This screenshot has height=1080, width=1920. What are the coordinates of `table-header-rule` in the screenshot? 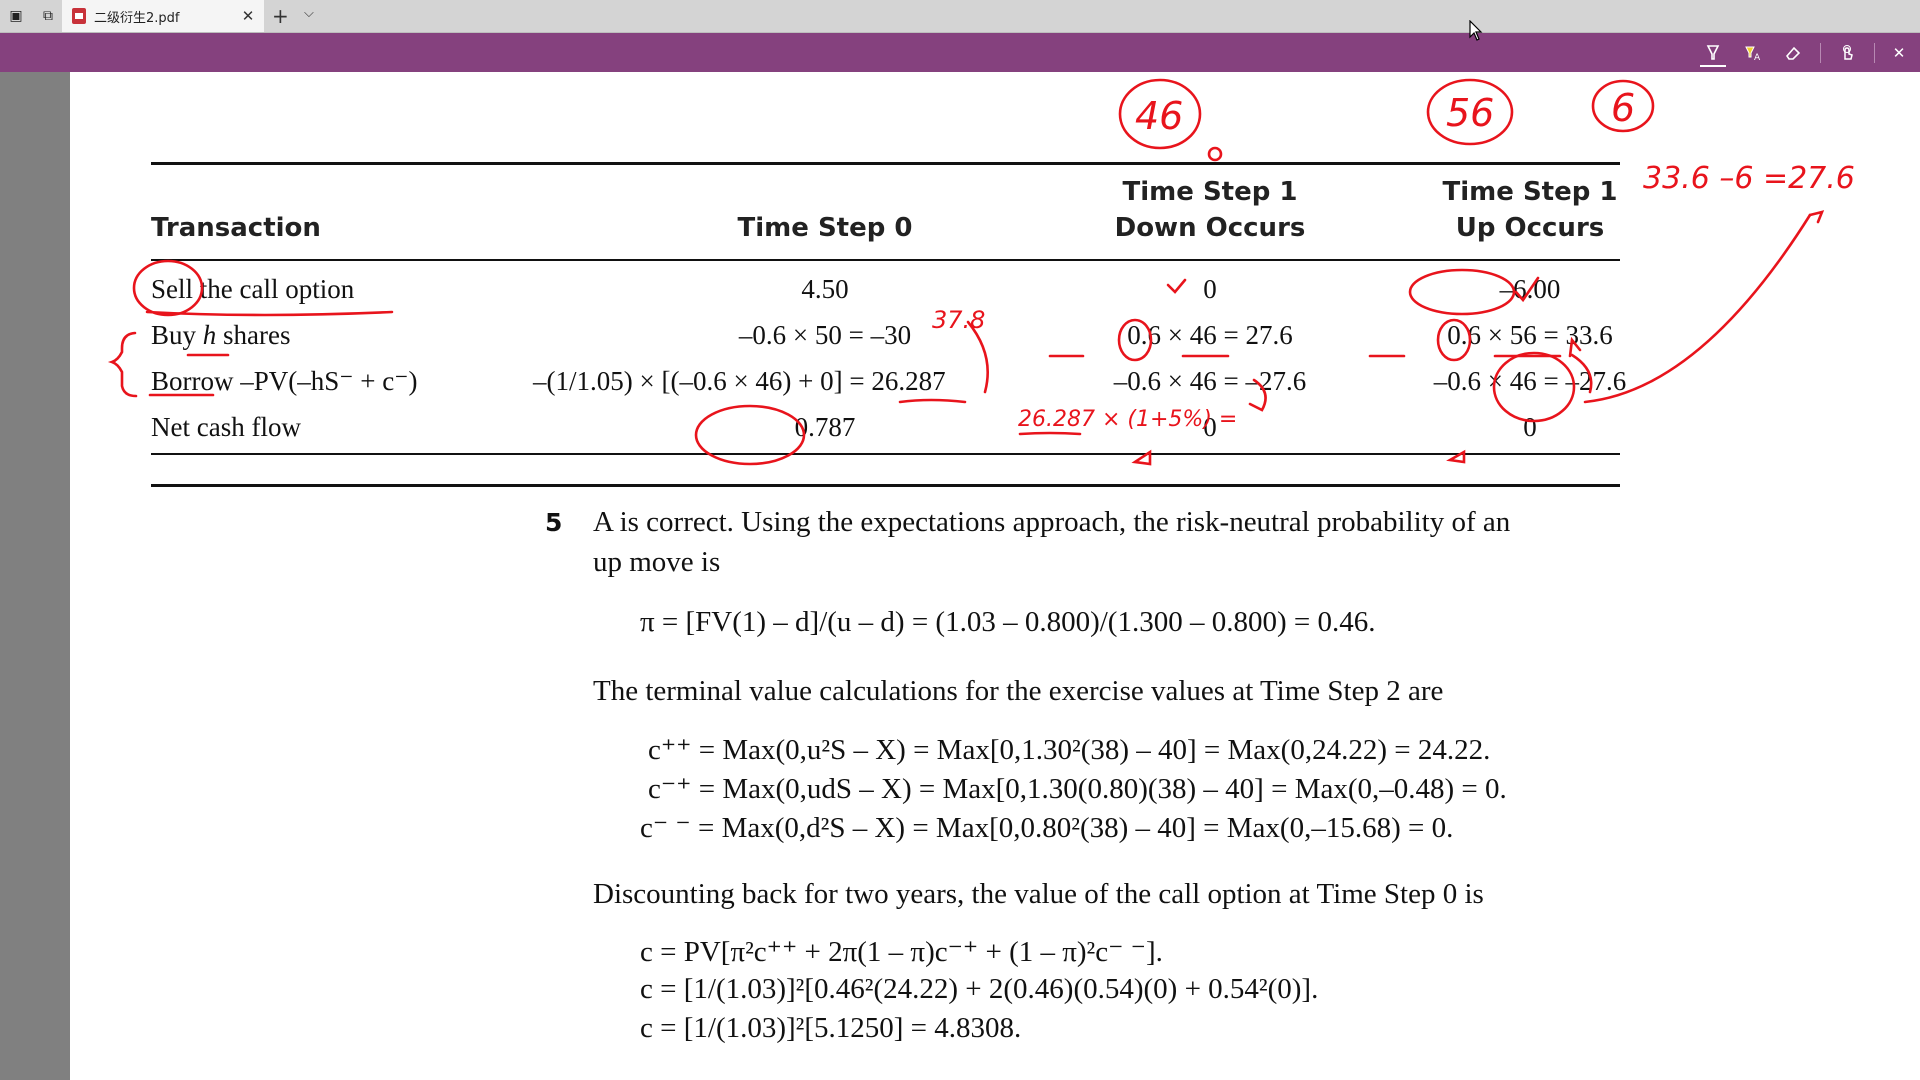 It's located at (885, 260).